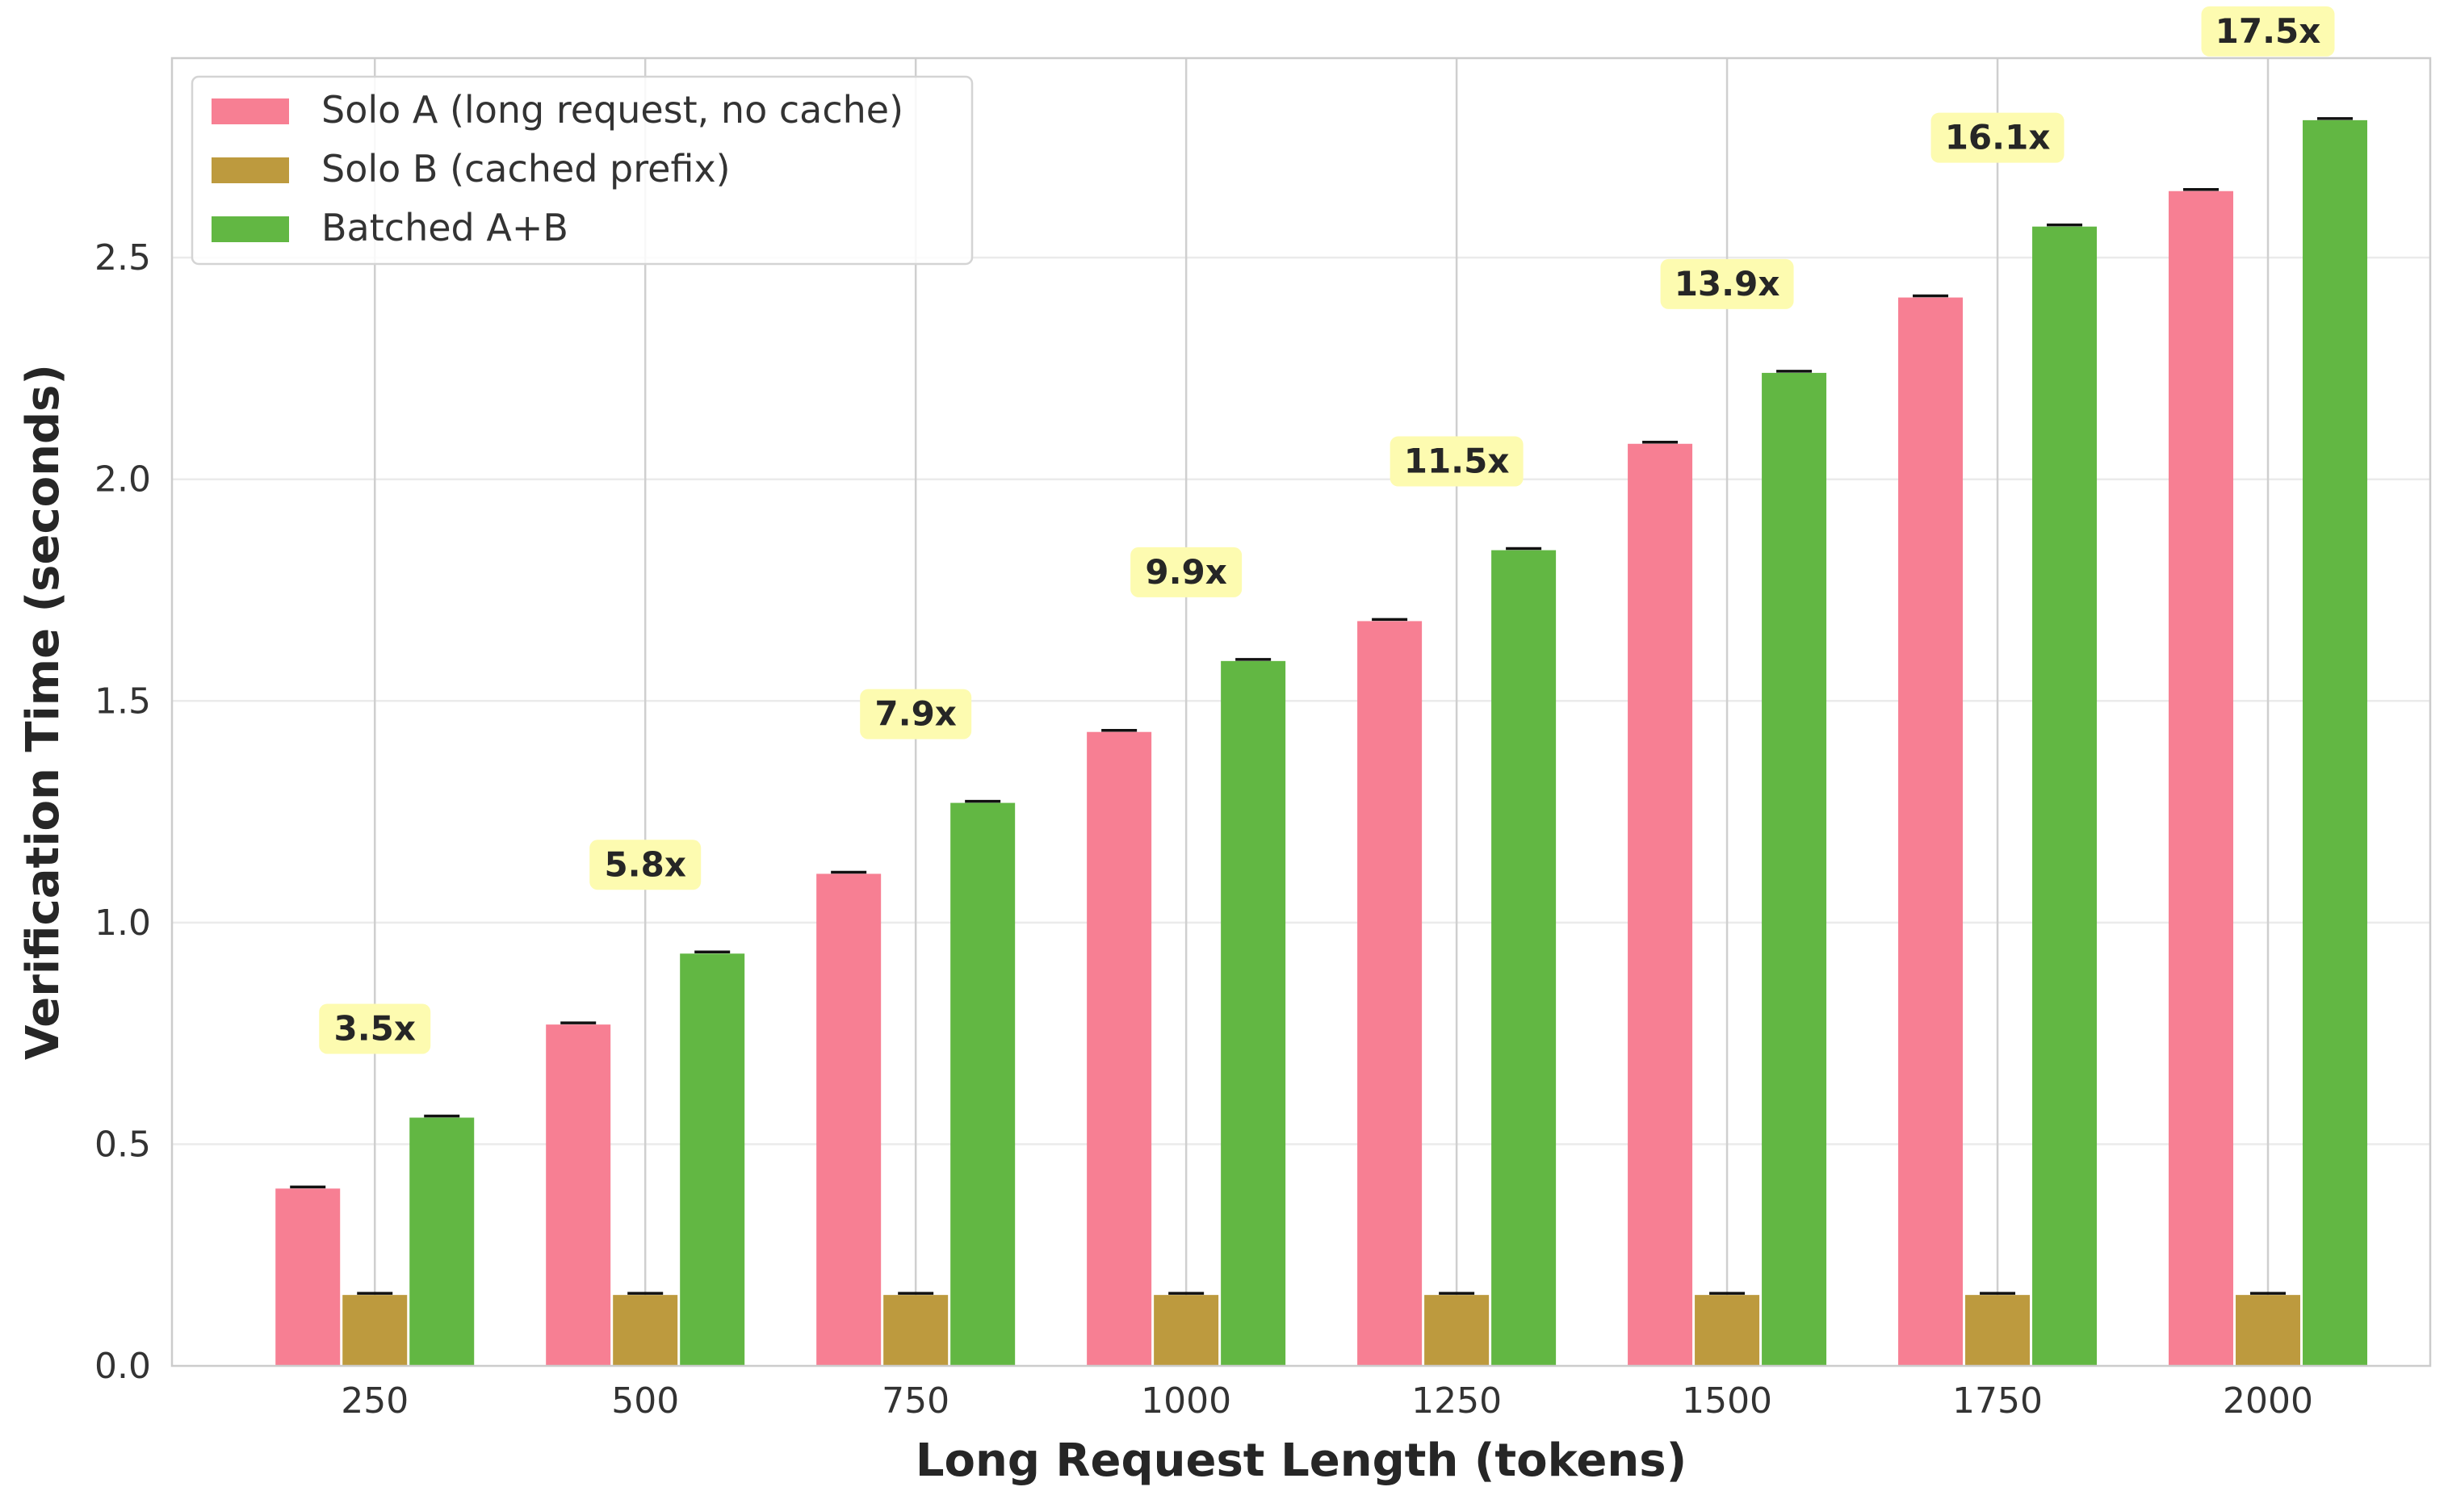  I want to click on x-tick-label: 2000, so click(2268, 1401).